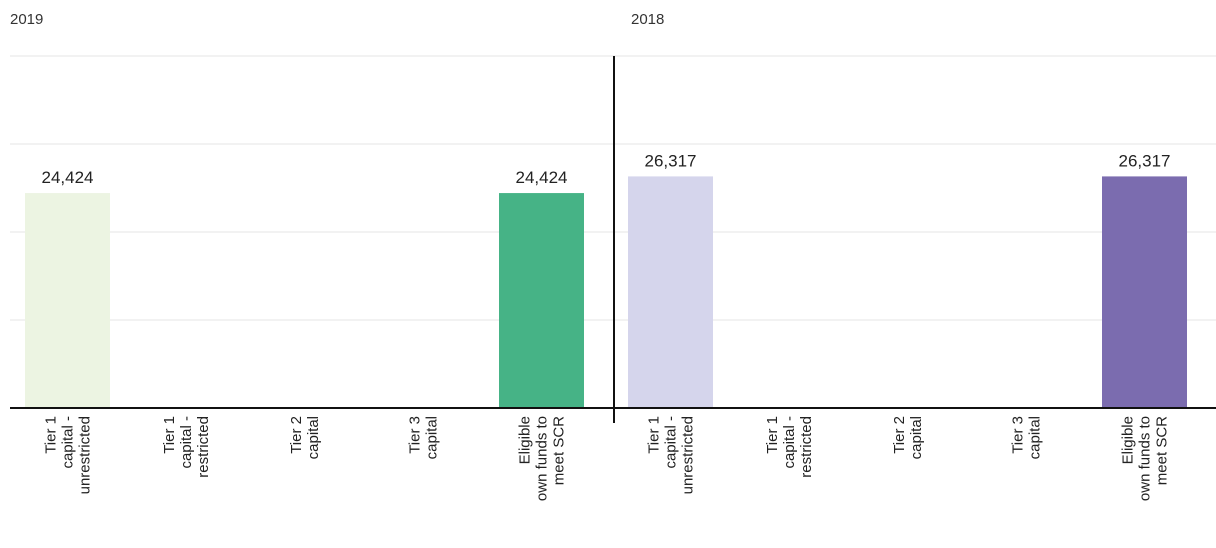 The width and height of the screenshot is (1216, 548). Describe the element at coordinates (647, 19) in the screenshot. I see `panel-title-2018: 2018` at that location.